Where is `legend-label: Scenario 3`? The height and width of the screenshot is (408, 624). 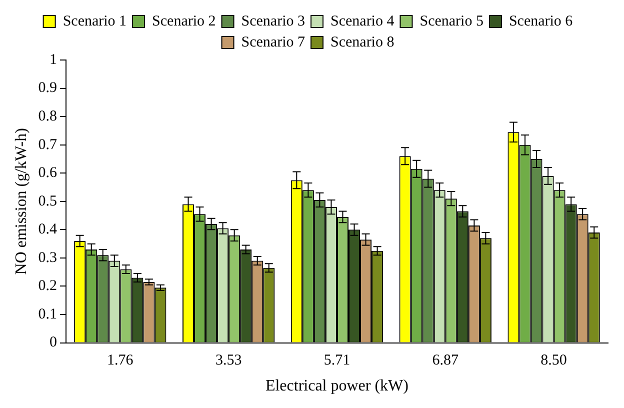 legend-label: Scenario 3 is located at coordinates (273, 21).